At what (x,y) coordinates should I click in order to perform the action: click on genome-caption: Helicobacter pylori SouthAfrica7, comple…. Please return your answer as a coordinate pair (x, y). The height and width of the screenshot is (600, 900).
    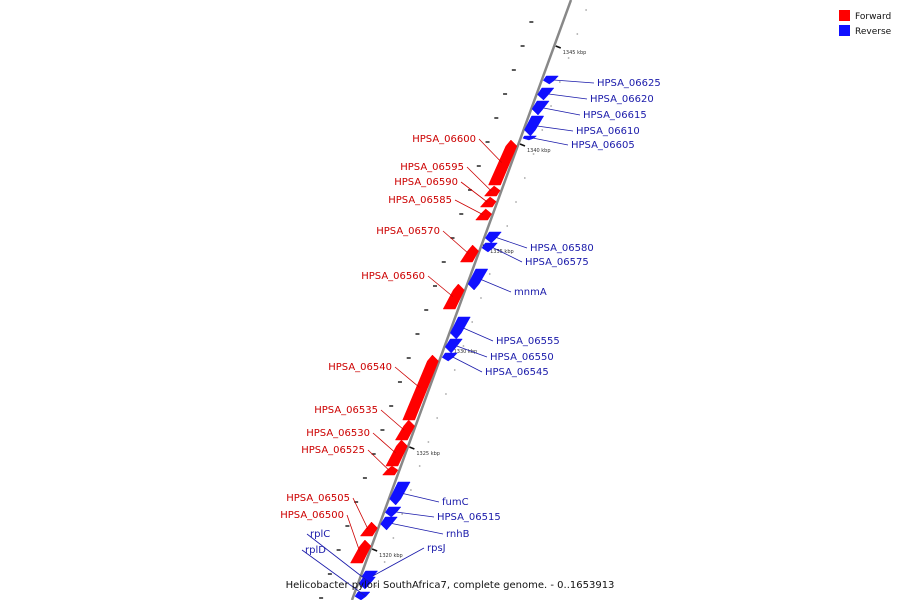
    Looking at the image, I should click on (450, 585).